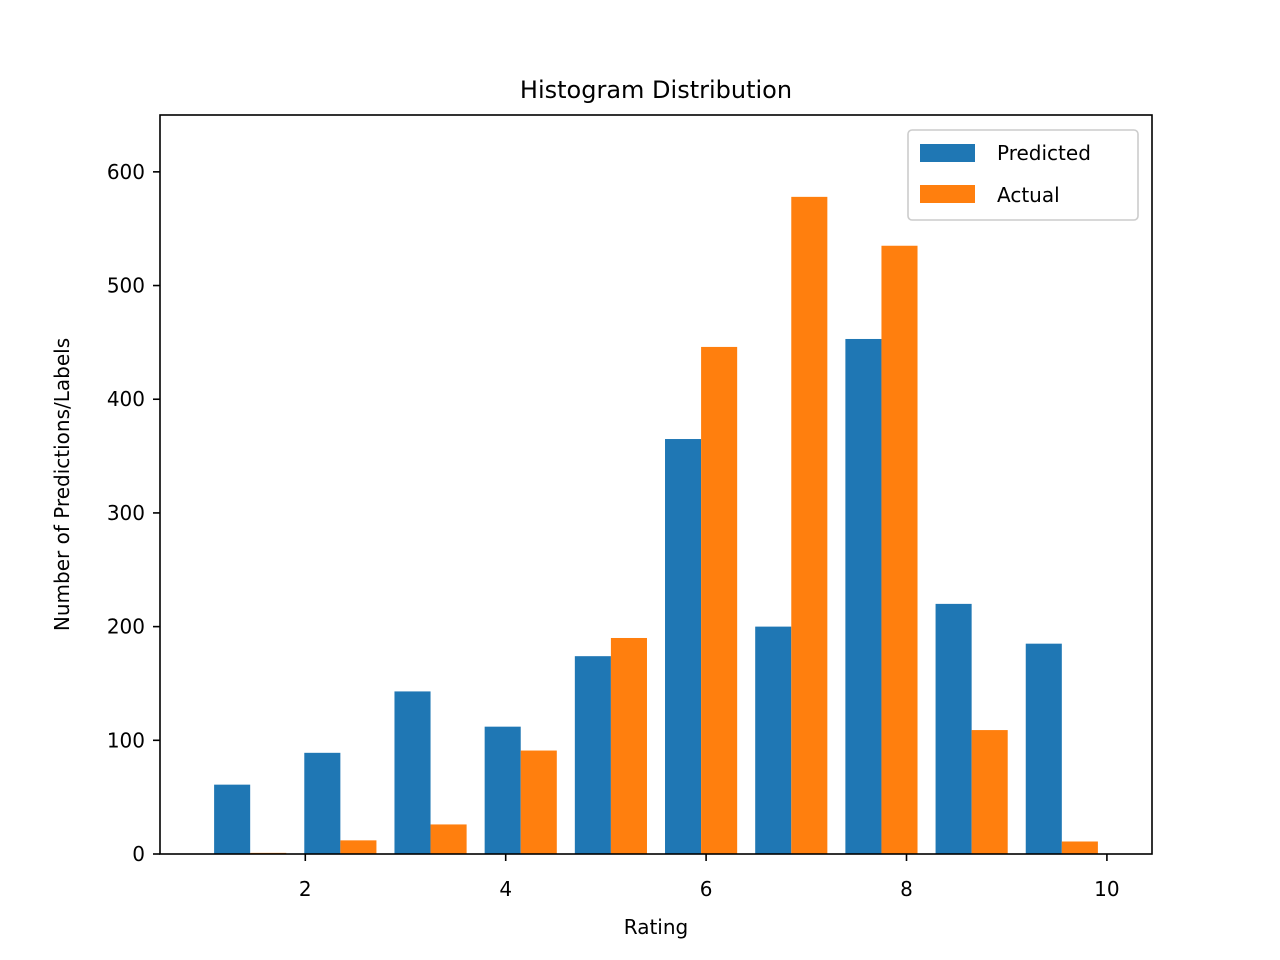 This screenshot has height=960, width=1280. What do you see at coordinates (1106, 889) in the screenshot?
I see `x-tick-label: 10` at bounding box center [1106, 889].